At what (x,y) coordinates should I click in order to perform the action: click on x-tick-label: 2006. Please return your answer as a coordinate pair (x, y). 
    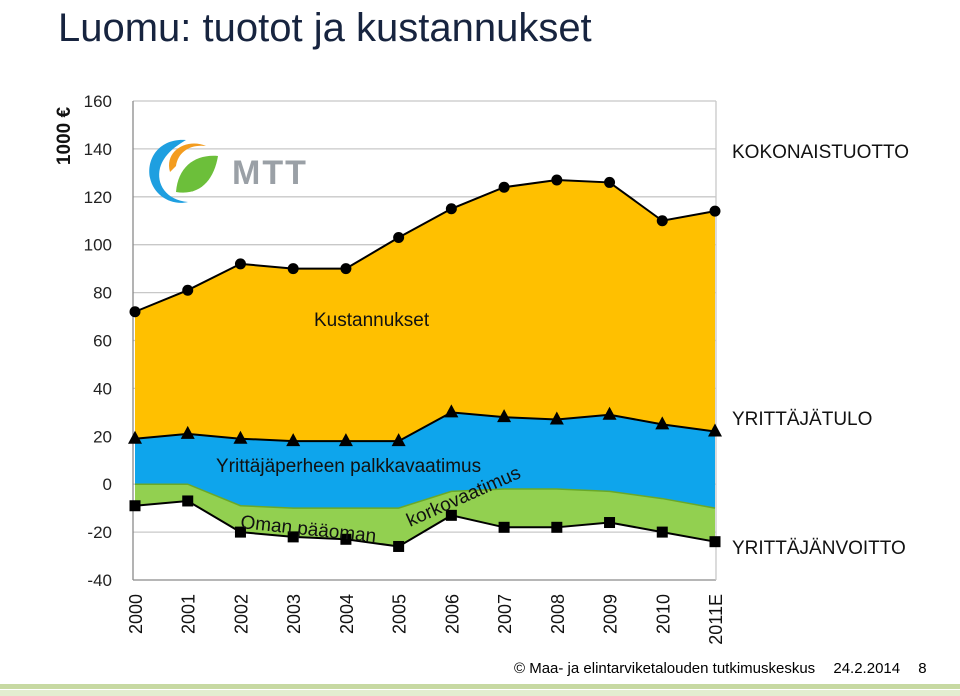
    Looking at the image, I should click on (452, 614).